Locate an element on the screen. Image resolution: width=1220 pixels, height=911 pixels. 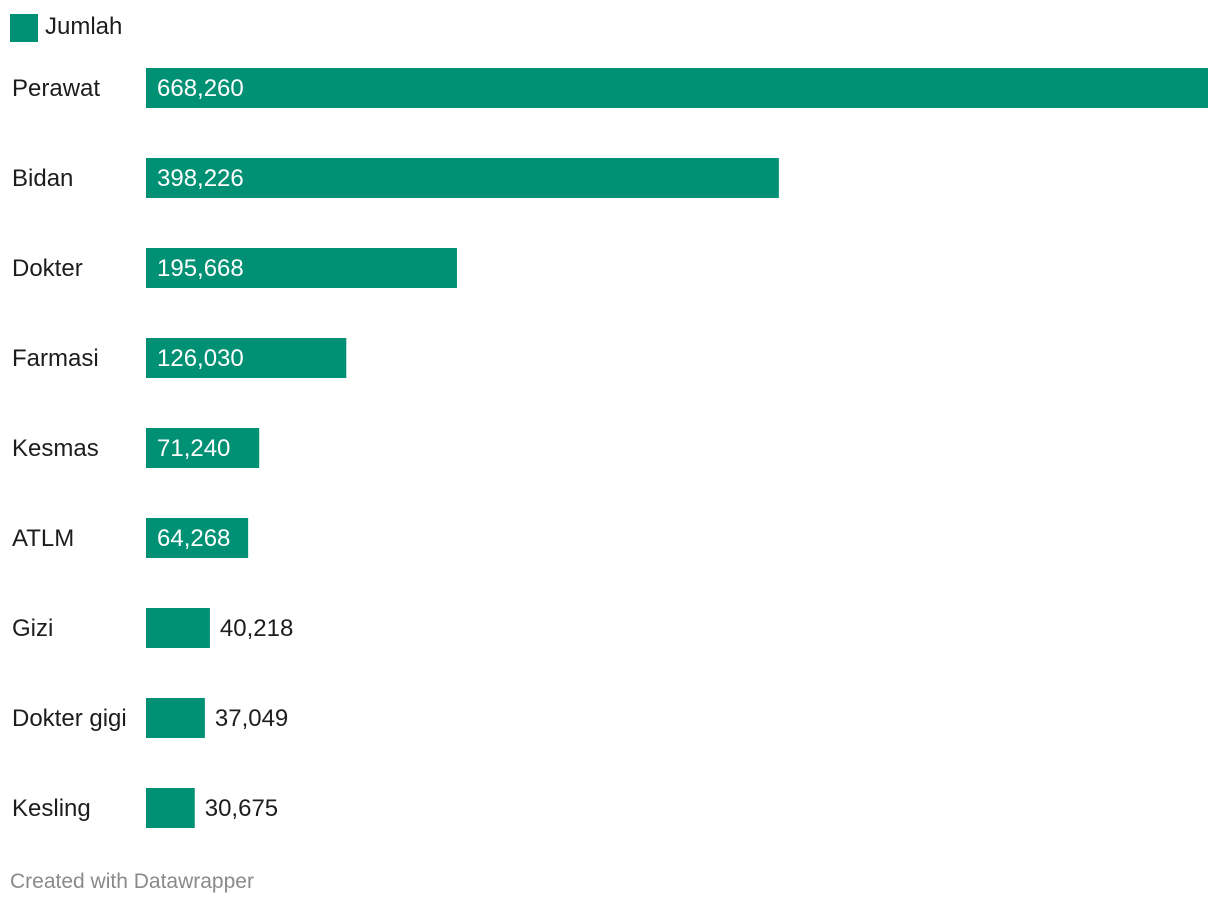
category-label: Farmasi is located at coordinates (55, 358).